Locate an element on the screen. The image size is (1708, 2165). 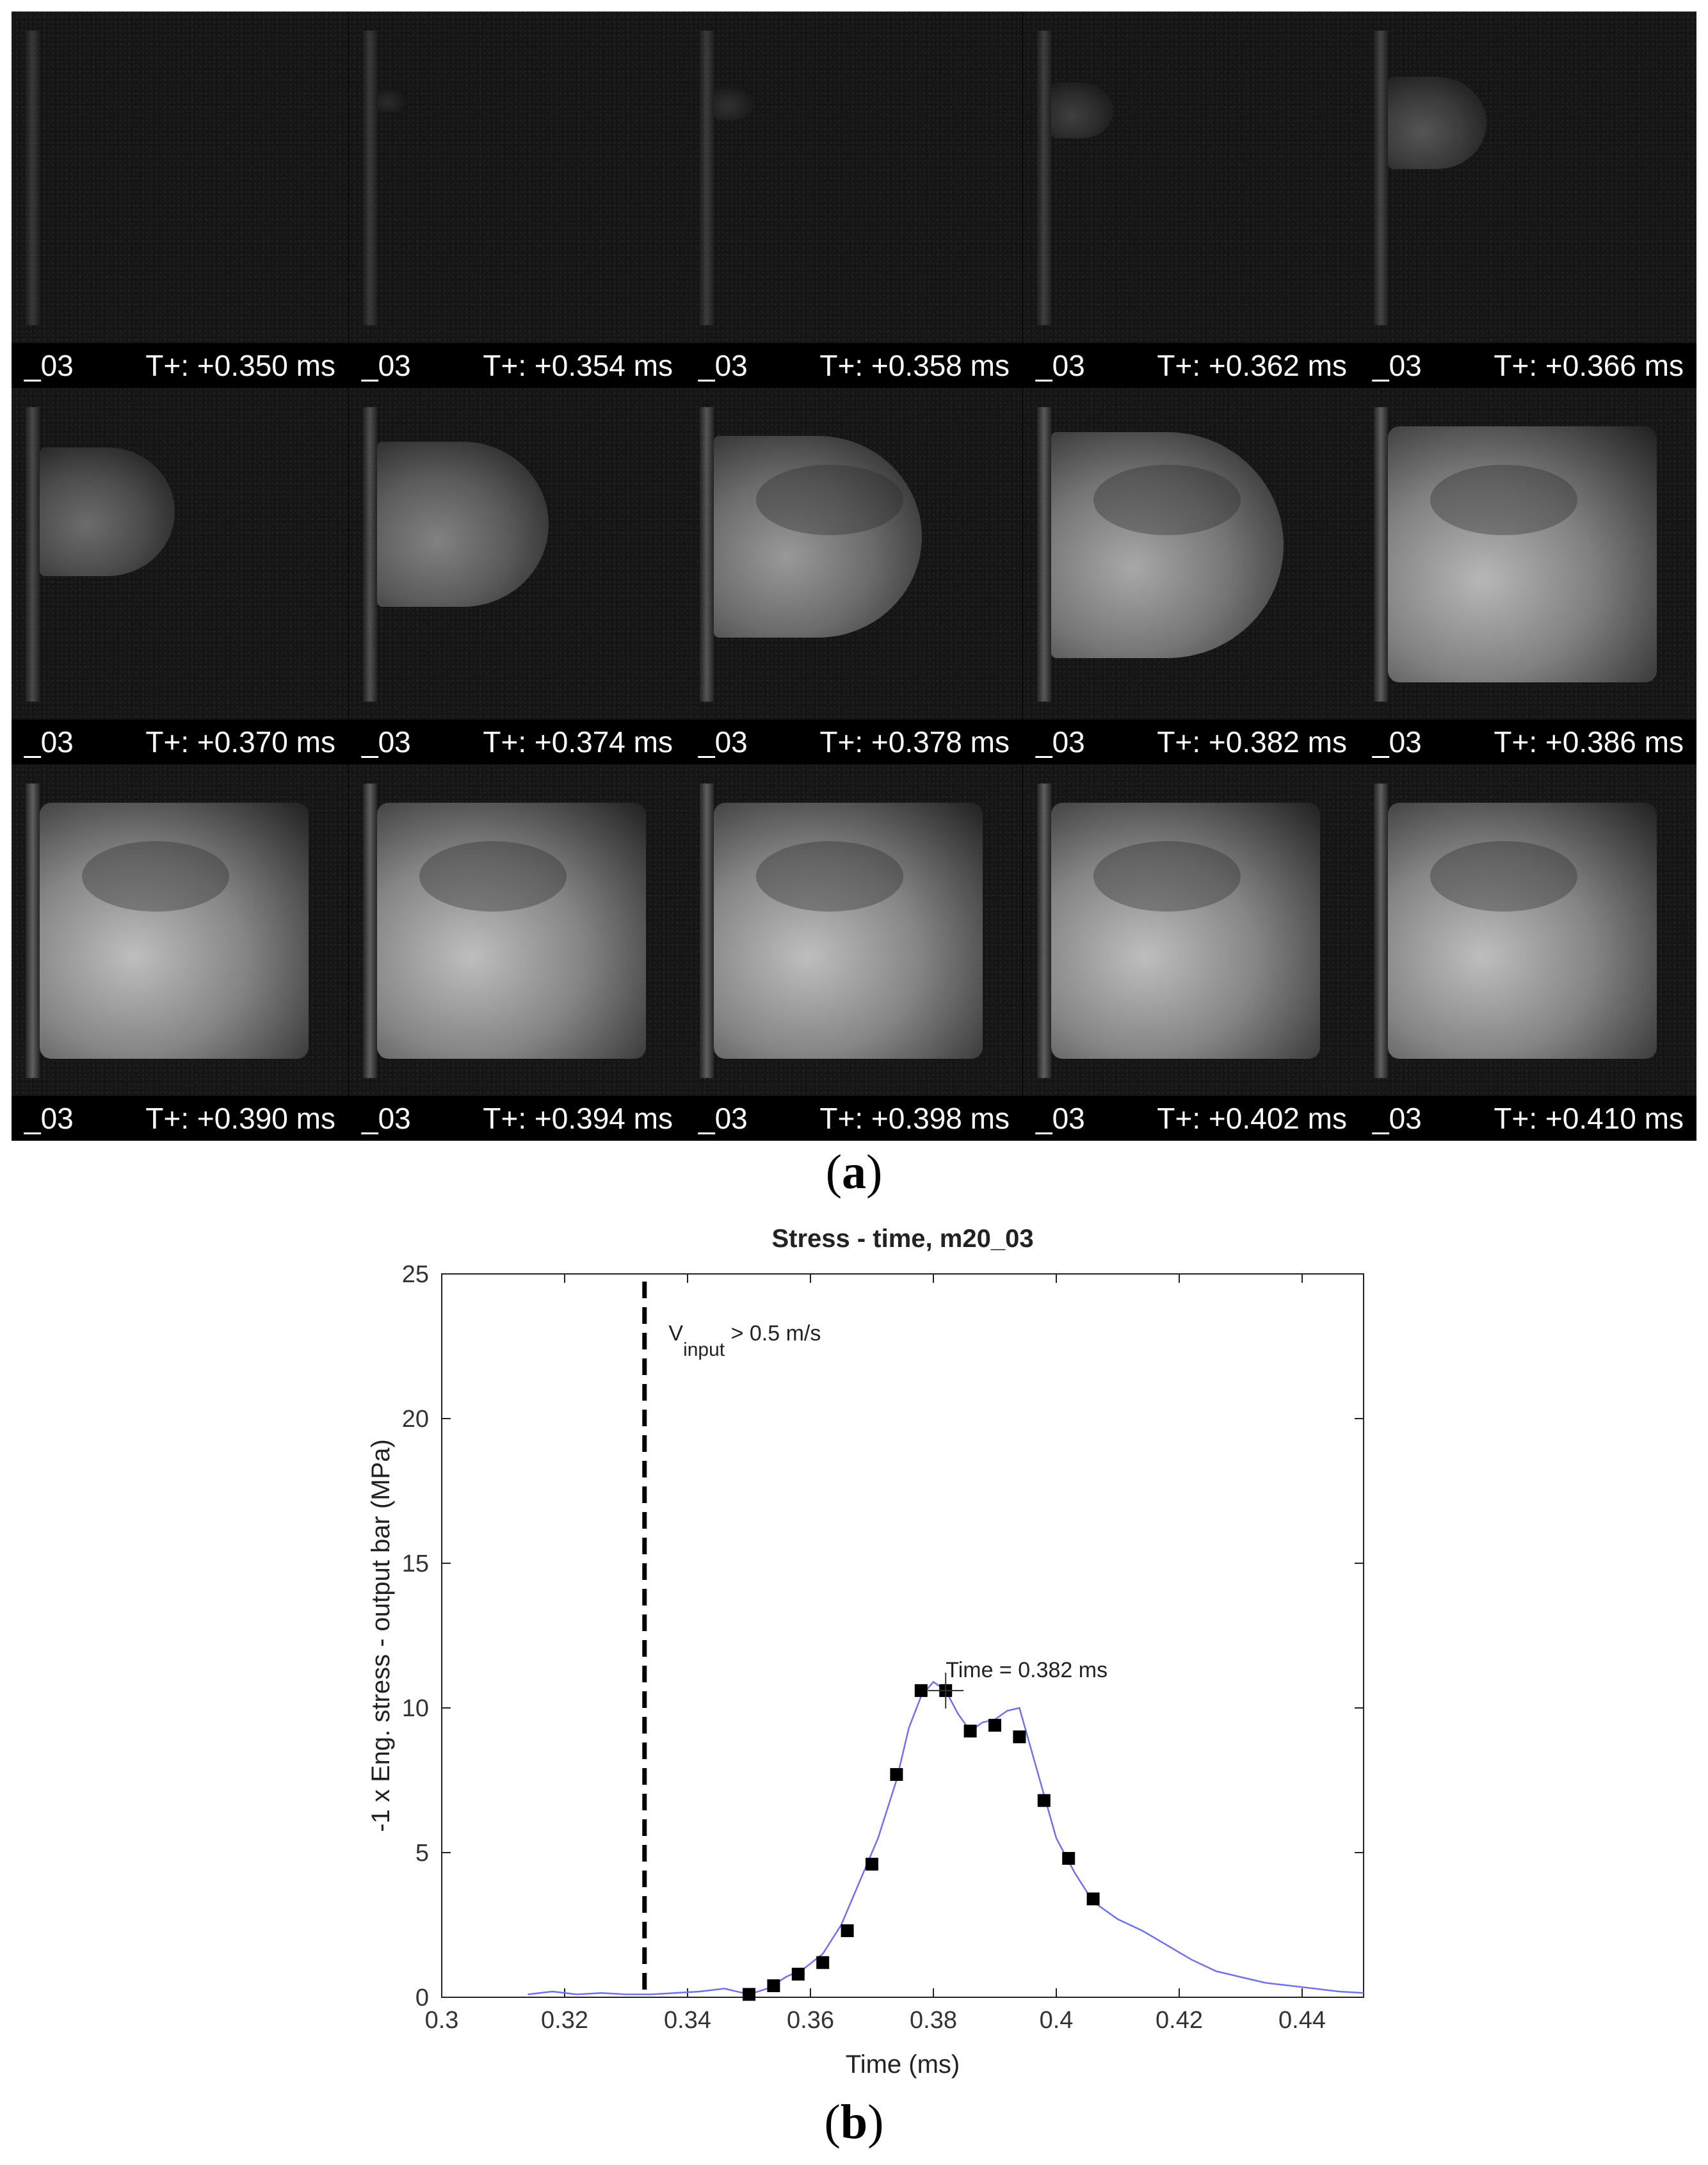
y-tick-label: 0 is located at coordinates (422, 1997).